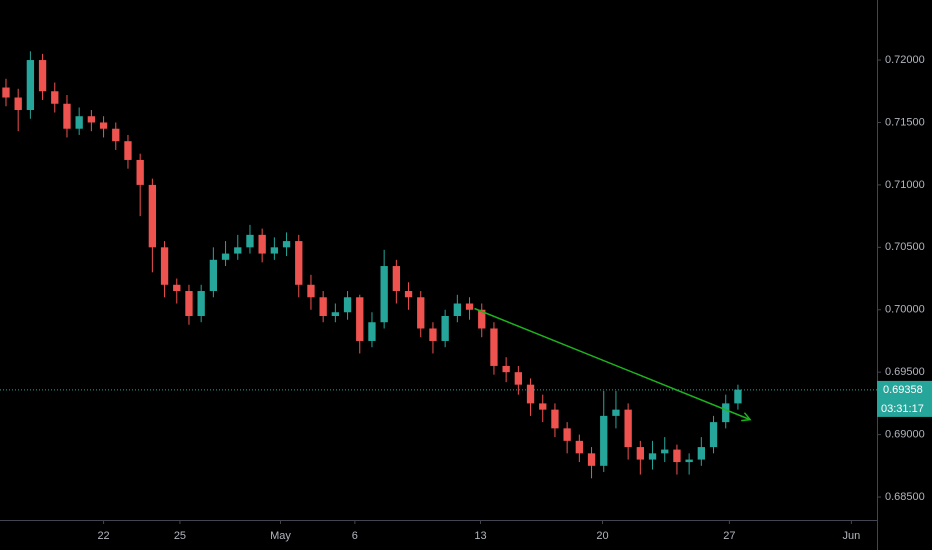 The image size is (932, 550). I want to click on x-tick-label: 22, so click(103, 536).